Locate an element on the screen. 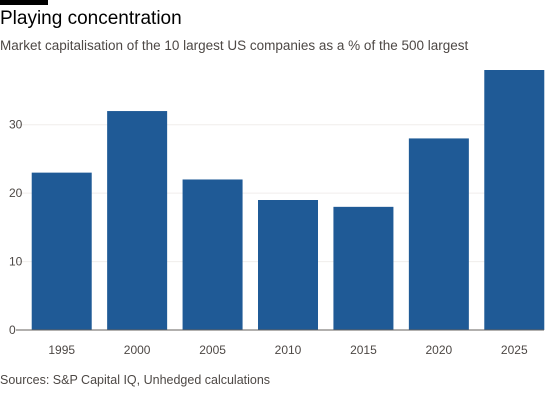 The height and width of the screenshot is (400, 560). x-tick-label: 2020 is located at coordinates (439, 350).